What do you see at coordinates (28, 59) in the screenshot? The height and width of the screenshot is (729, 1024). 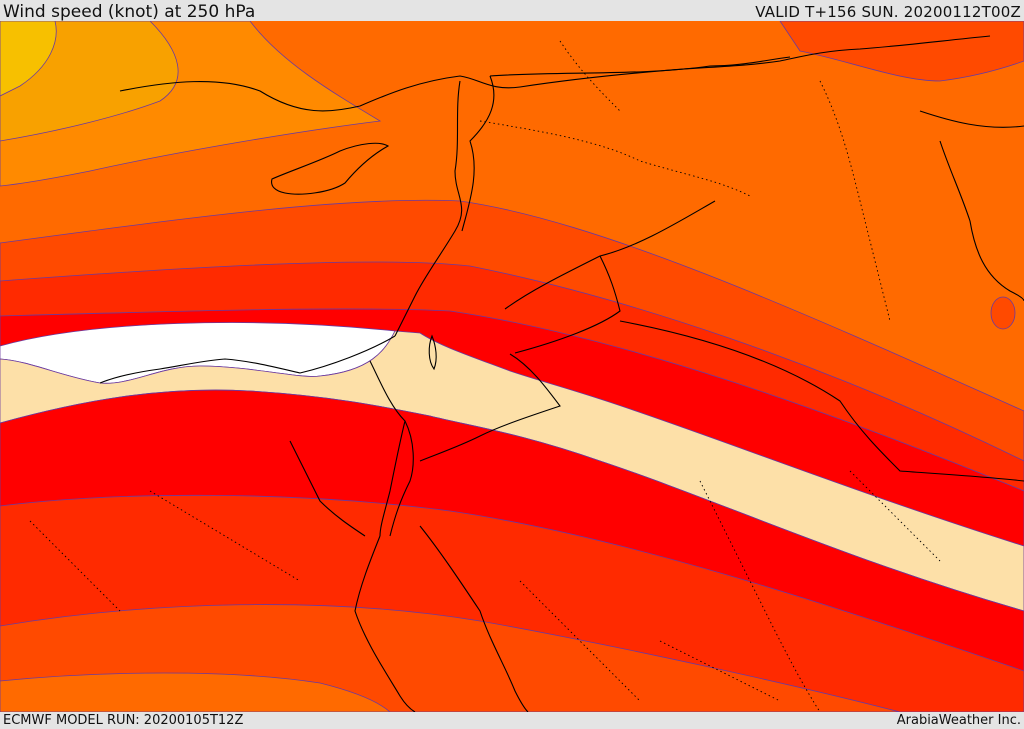 I see `weakest-wind-region` at bounding box center [28, 59].